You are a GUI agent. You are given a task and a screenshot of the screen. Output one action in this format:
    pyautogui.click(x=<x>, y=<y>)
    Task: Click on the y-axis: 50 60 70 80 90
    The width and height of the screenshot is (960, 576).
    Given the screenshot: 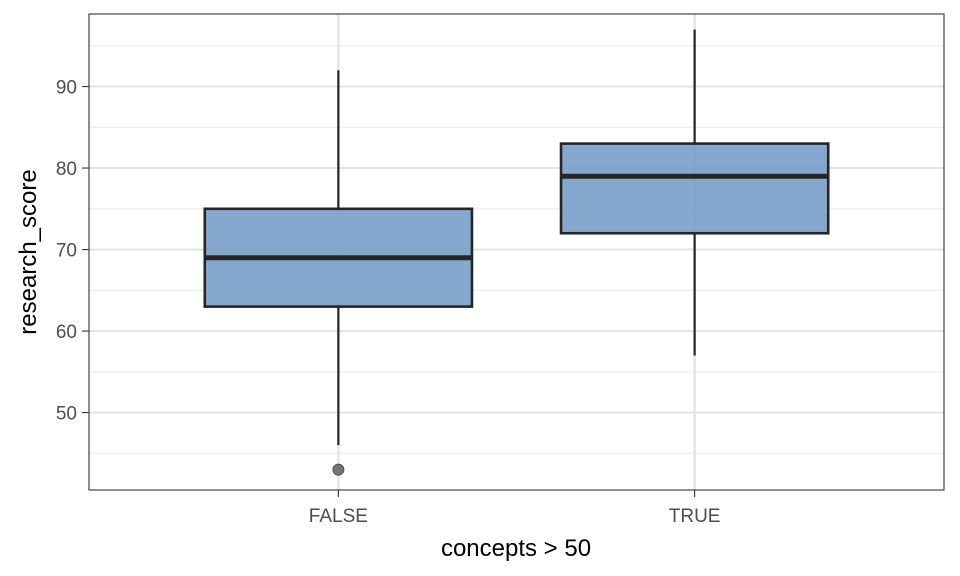 What is the action you would take?
    pyautogui.click(x=72, y=251)
    